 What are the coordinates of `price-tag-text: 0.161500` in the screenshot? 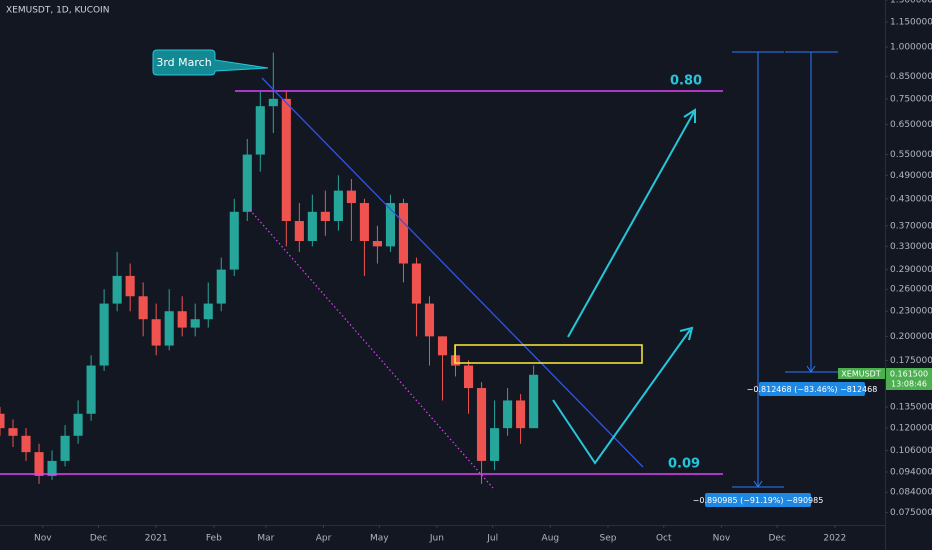 It's located at (909, 374).